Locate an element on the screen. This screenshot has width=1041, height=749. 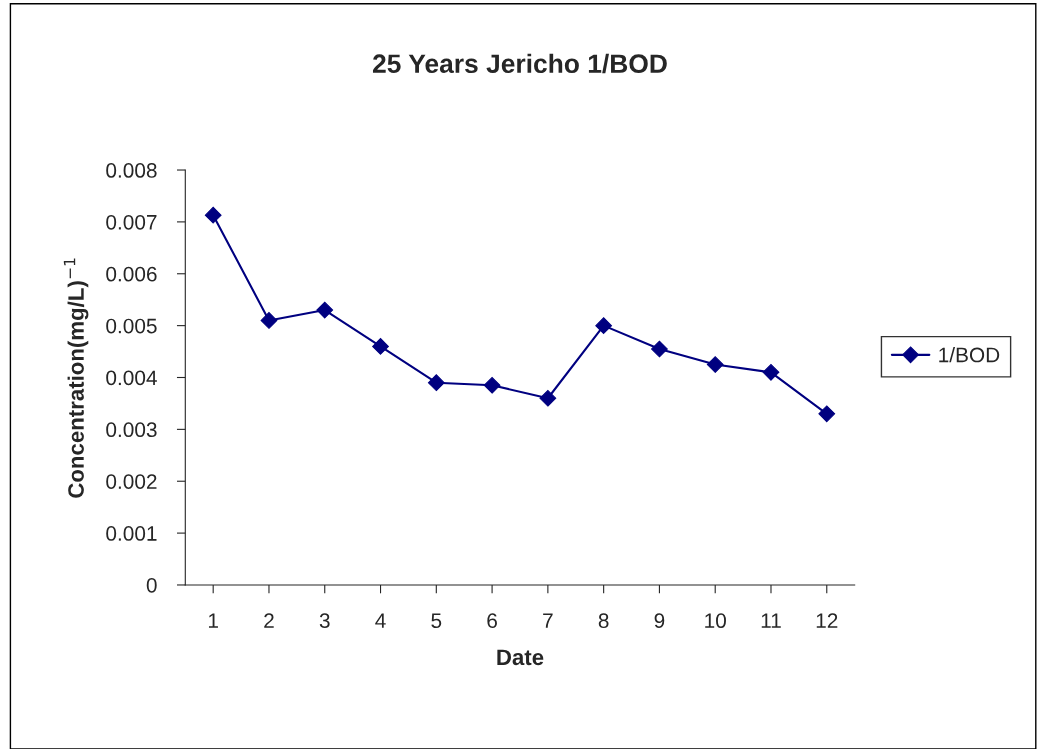
y-tick-label: 0.003 is located at coordinates (131, 430).